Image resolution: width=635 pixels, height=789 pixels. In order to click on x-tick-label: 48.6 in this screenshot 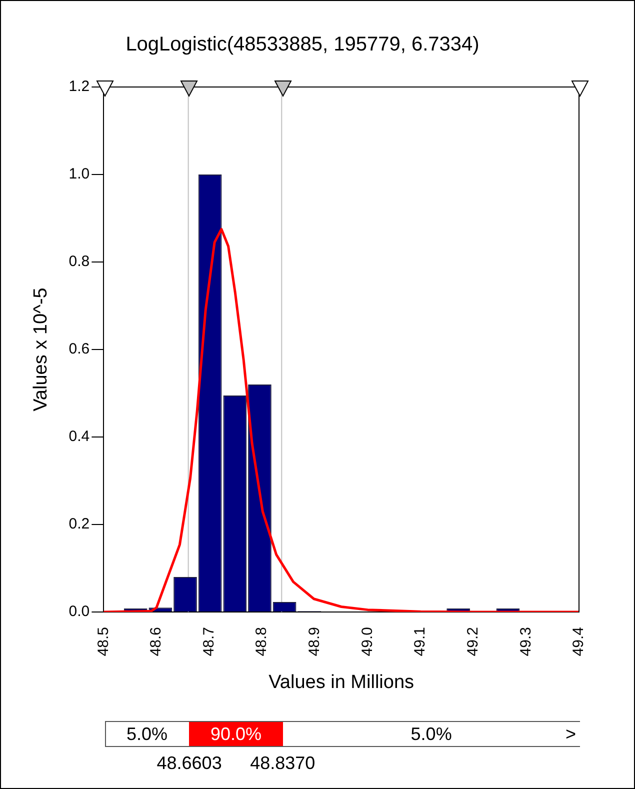, I will do `click(156, 641)`.